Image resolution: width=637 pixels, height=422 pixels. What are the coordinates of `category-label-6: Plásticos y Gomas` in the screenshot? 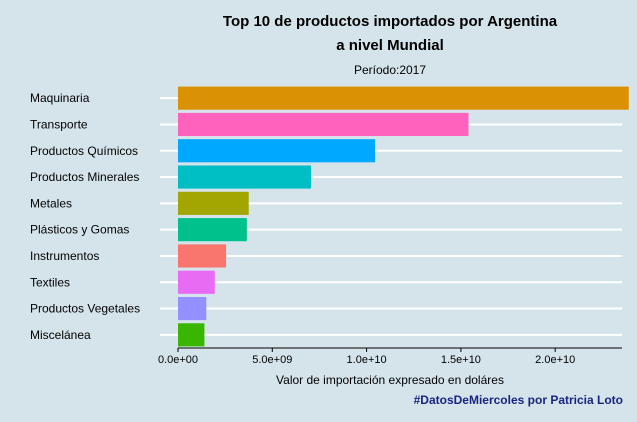 It's located at (79, 230).